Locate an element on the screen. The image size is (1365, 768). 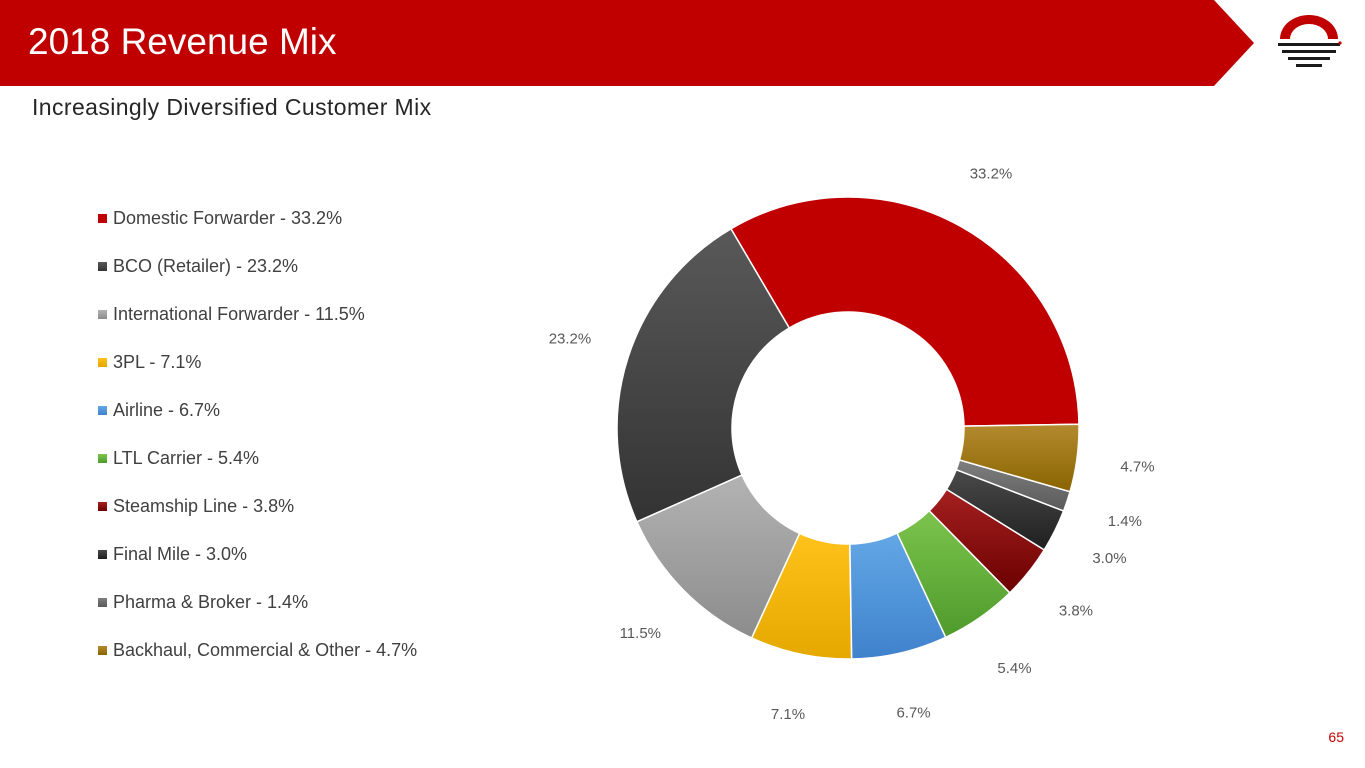
legend-label: Final Mile - 3.0% is located at coordinates (180, 553).